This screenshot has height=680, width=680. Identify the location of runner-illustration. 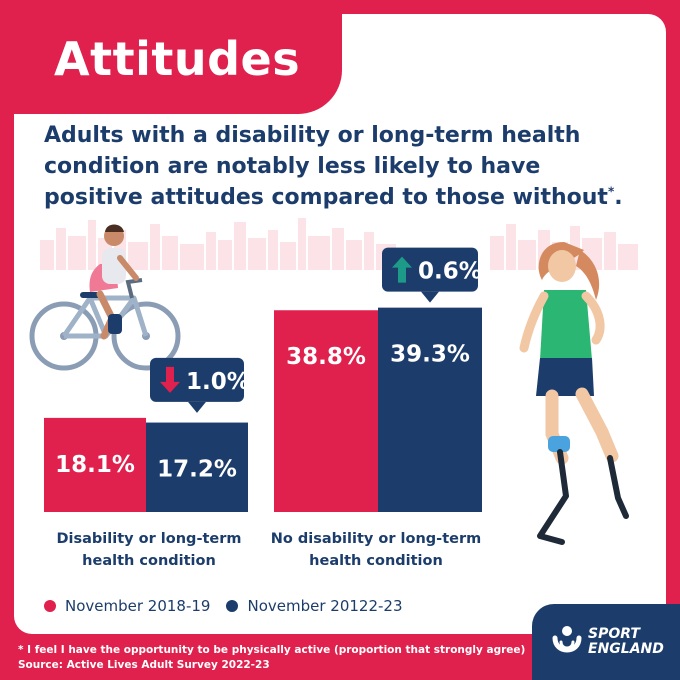
(574, 393).